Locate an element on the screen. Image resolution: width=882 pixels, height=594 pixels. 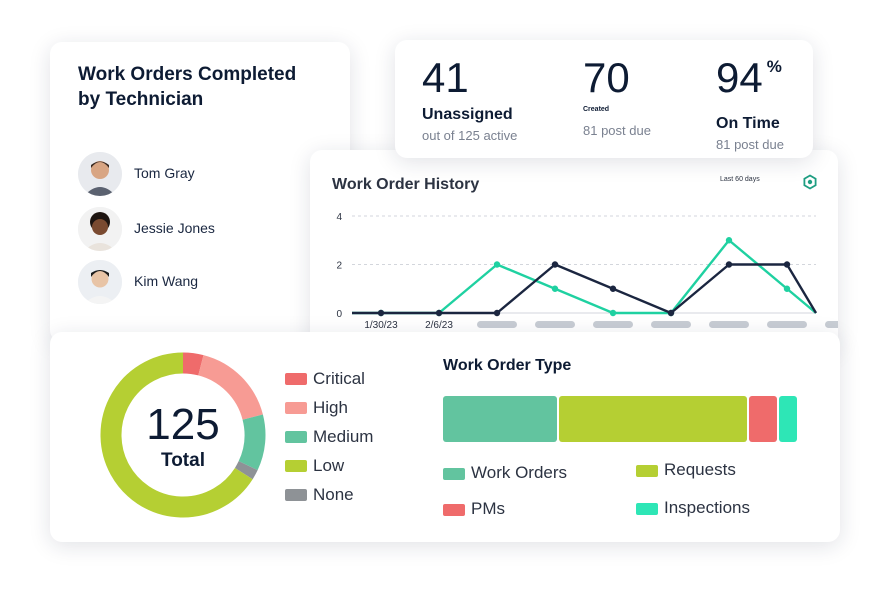
technician-title-line-1: Work Orders Completed is located at coordinates (187, 74).